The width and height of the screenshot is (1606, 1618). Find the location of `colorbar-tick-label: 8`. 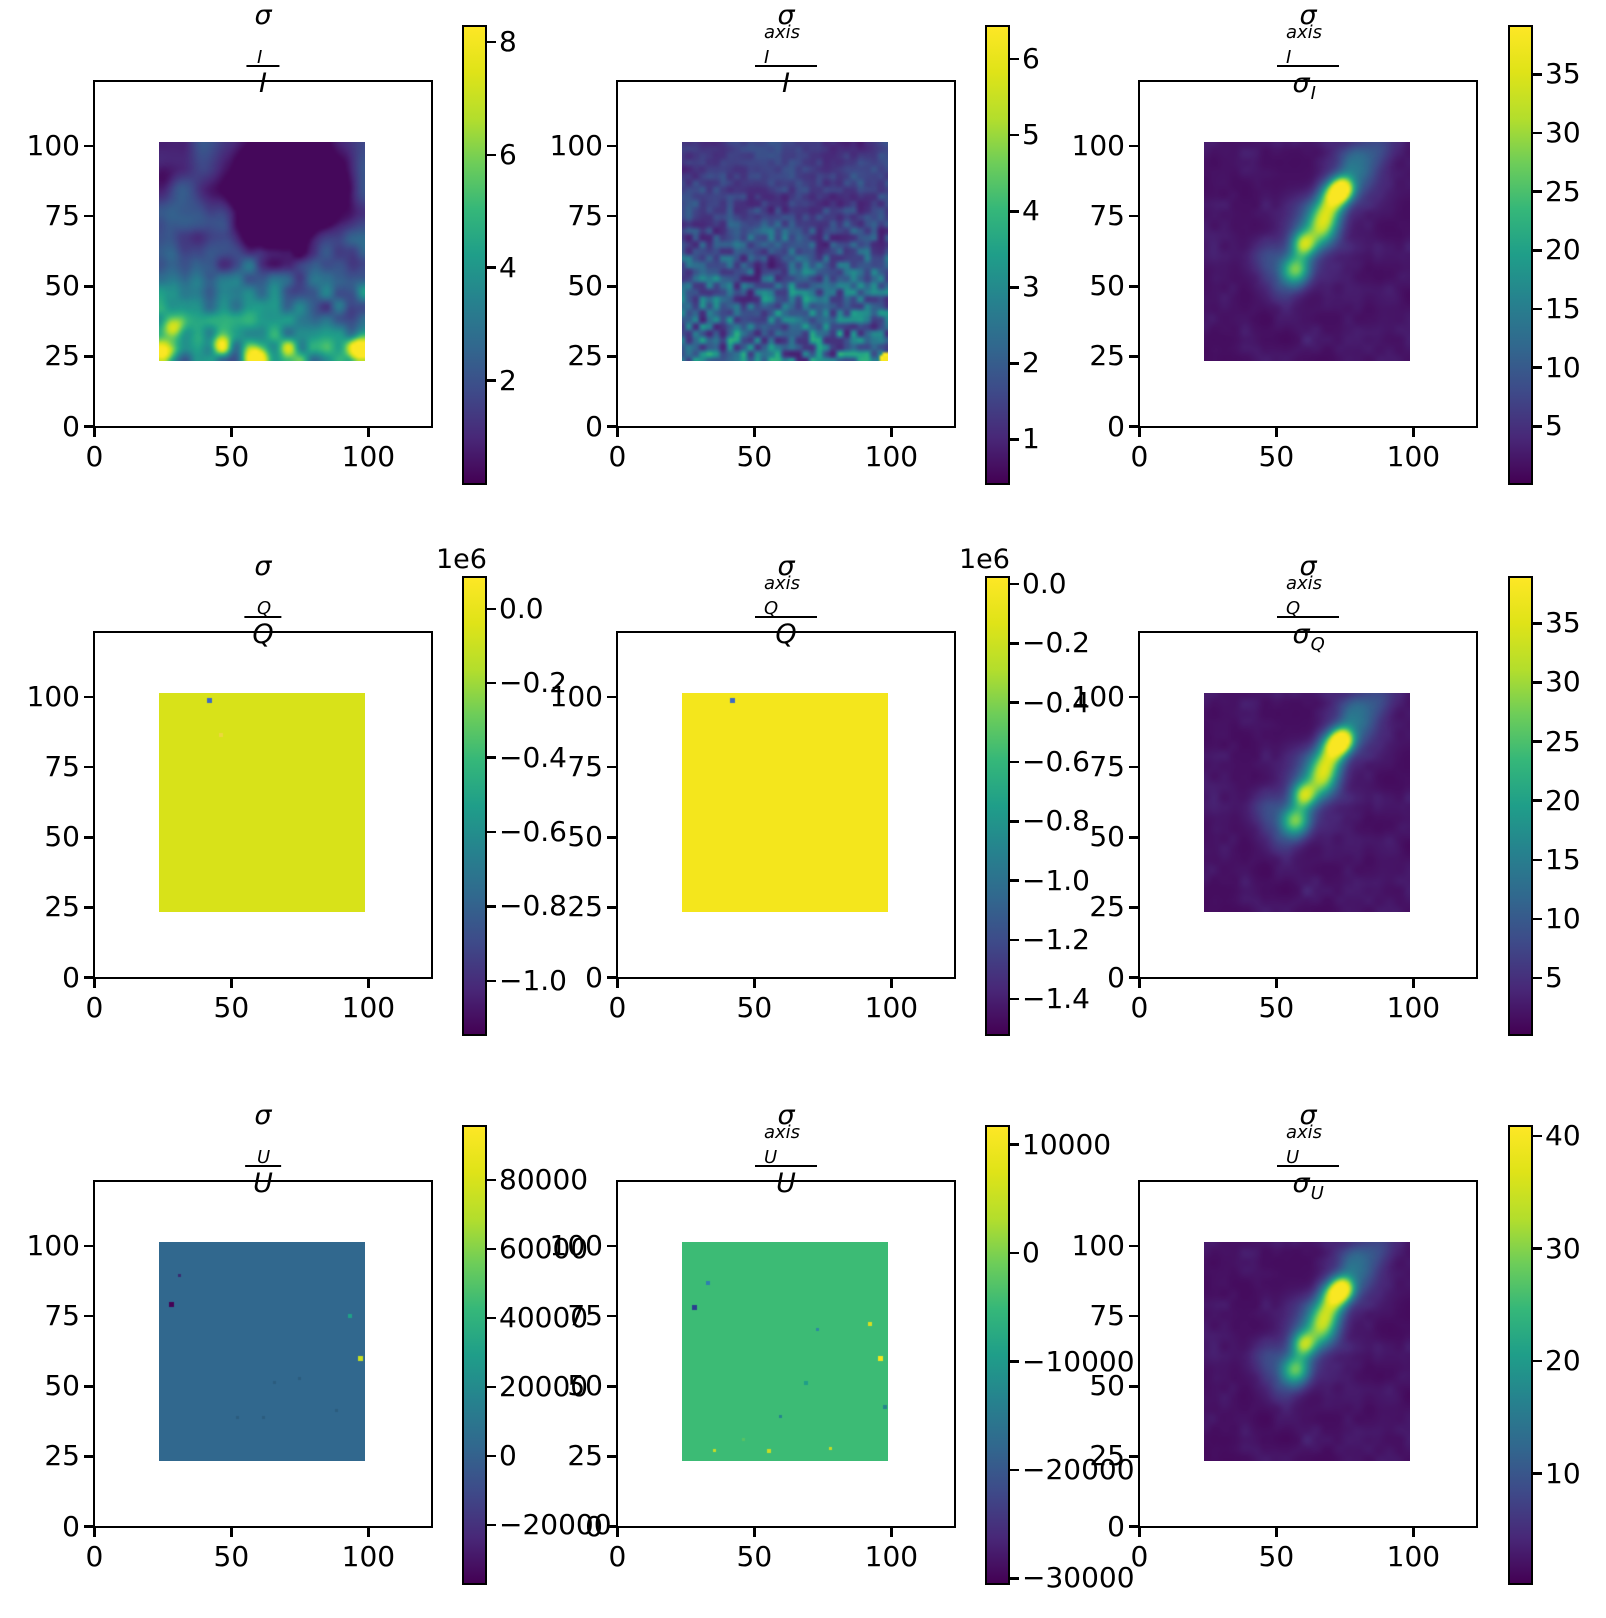

colorbar-tick-label: 8 is located at coordinates (508, 41).